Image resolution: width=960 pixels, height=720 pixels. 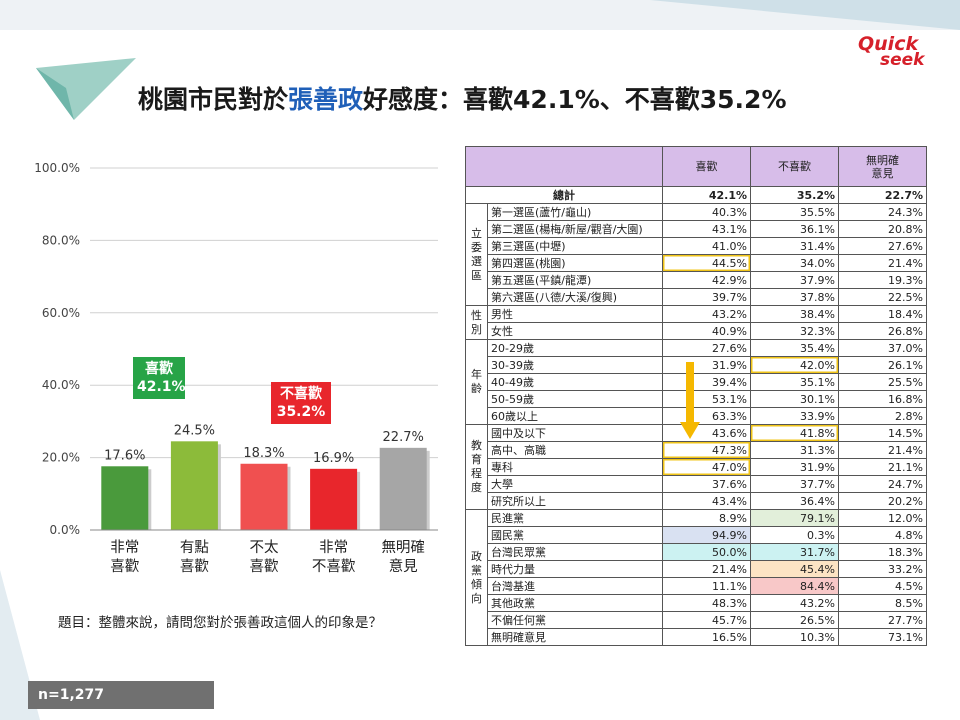 I want to click on row-label: 時代力量, so click(x=575, y=569).